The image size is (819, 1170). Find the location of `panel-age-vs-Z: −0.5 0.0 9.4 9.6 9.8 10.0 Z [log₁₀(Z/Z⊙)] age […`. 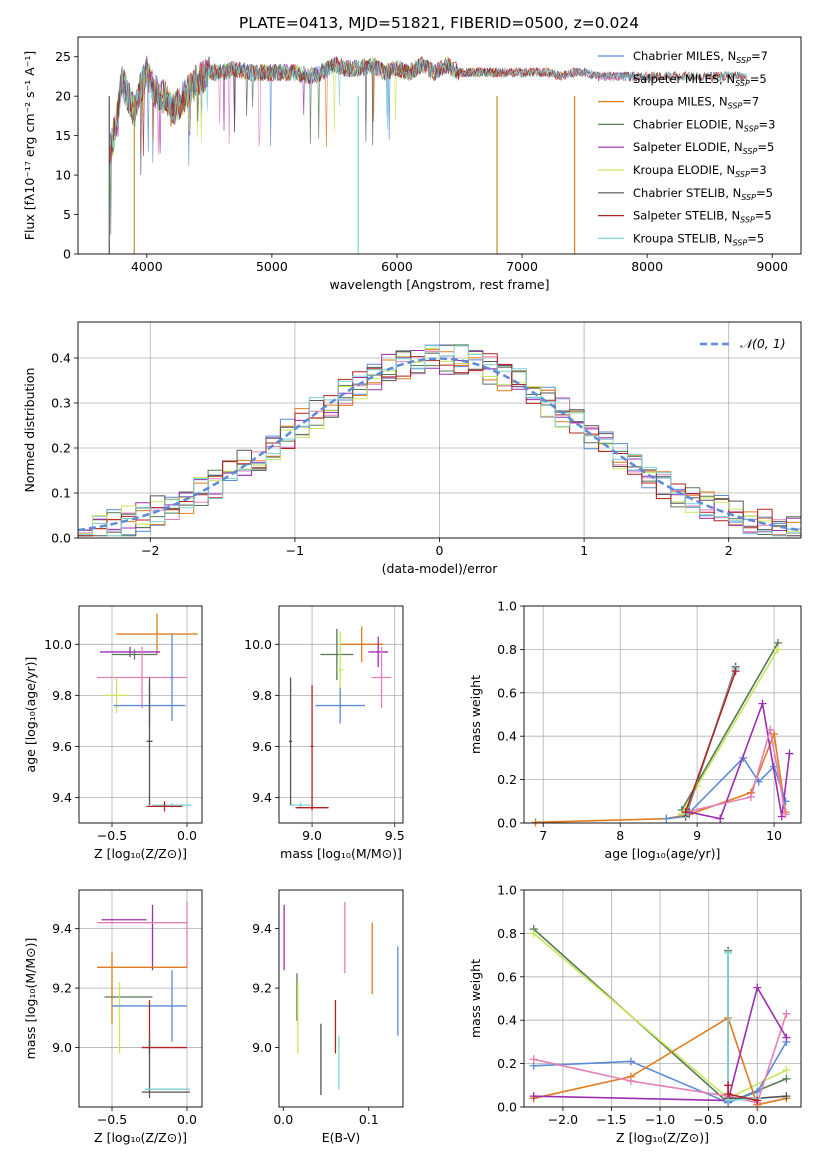

panel-age-vs-Z: −0.5 0.0 9.4 9.6 9.8 10.0 Z [log₁₀(Z/Z⊙)] age [… is located at coordinates (113, 733).